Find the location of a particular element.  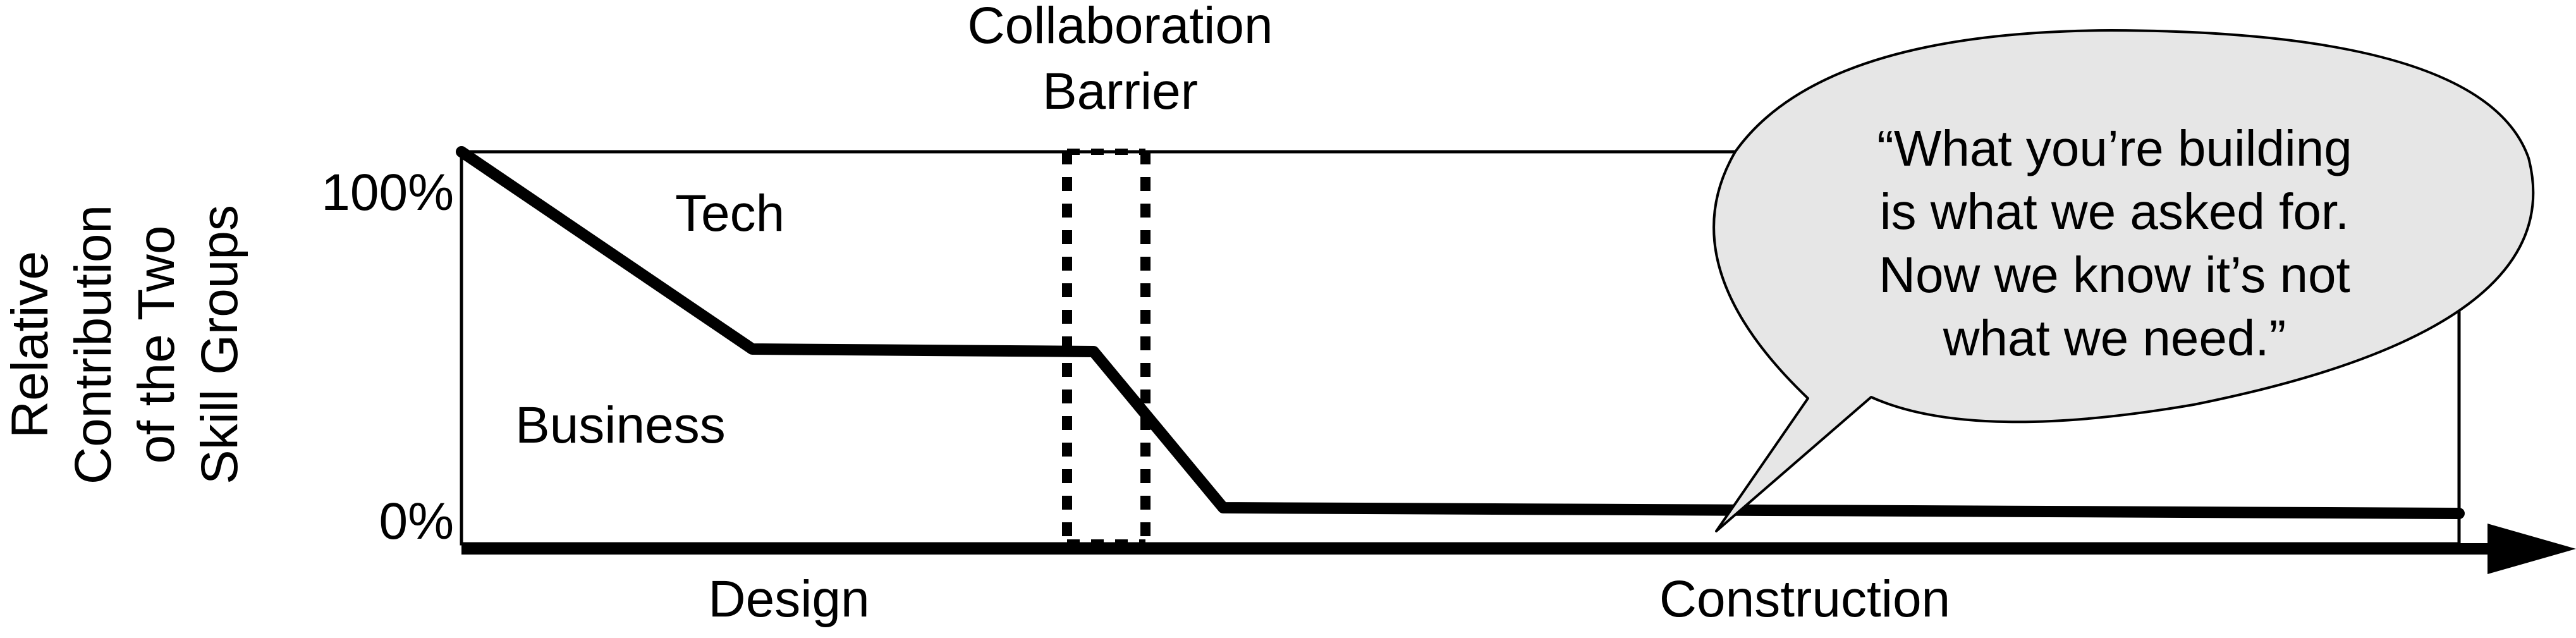

barrier-title-line1: Collaboration is located at coordinates (1120, 27).